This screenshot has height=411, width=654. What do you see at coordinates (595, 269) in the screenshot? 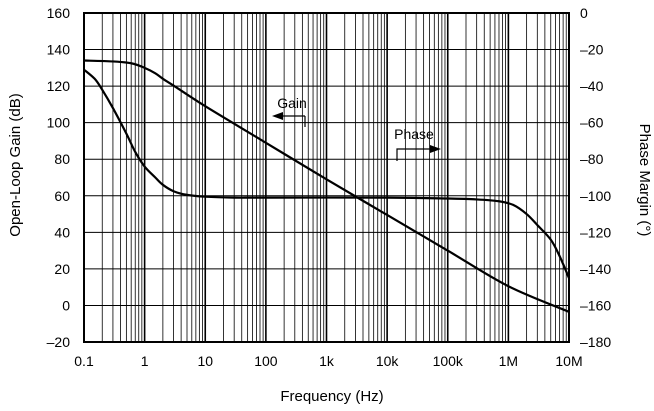
I see `right-tick-label: –140` at bounding box center [595, 269].